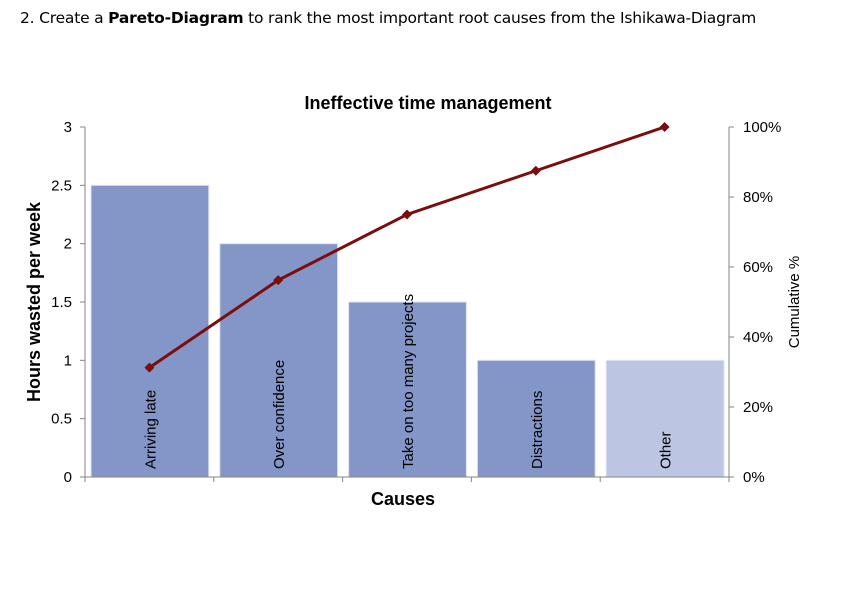 The width and height of the screenshot is (844, 600). I want to click on category-label: Other, so click(666, 450).